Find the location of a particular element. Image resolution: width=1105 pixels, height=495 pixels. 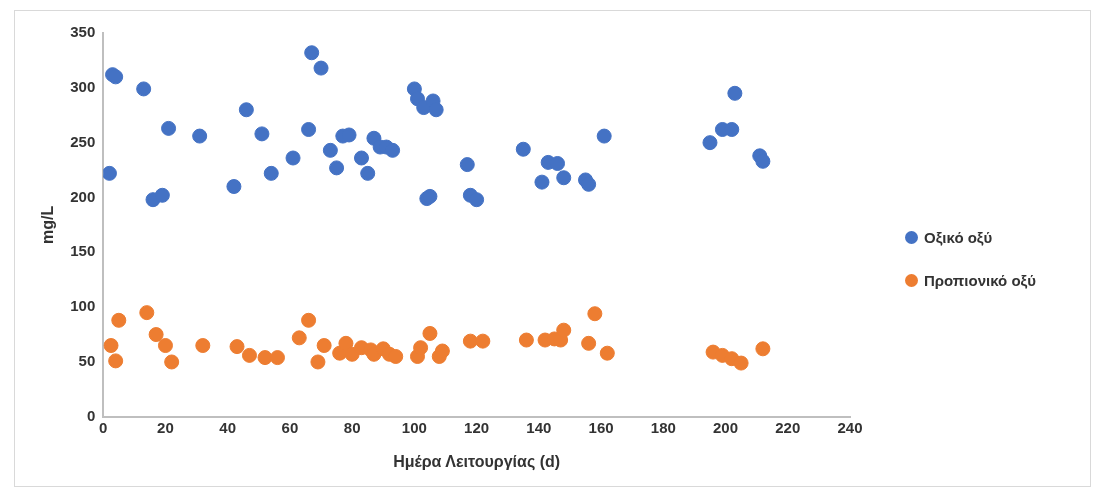

x-tick-label: 200 is located at coordinates (726, 427).